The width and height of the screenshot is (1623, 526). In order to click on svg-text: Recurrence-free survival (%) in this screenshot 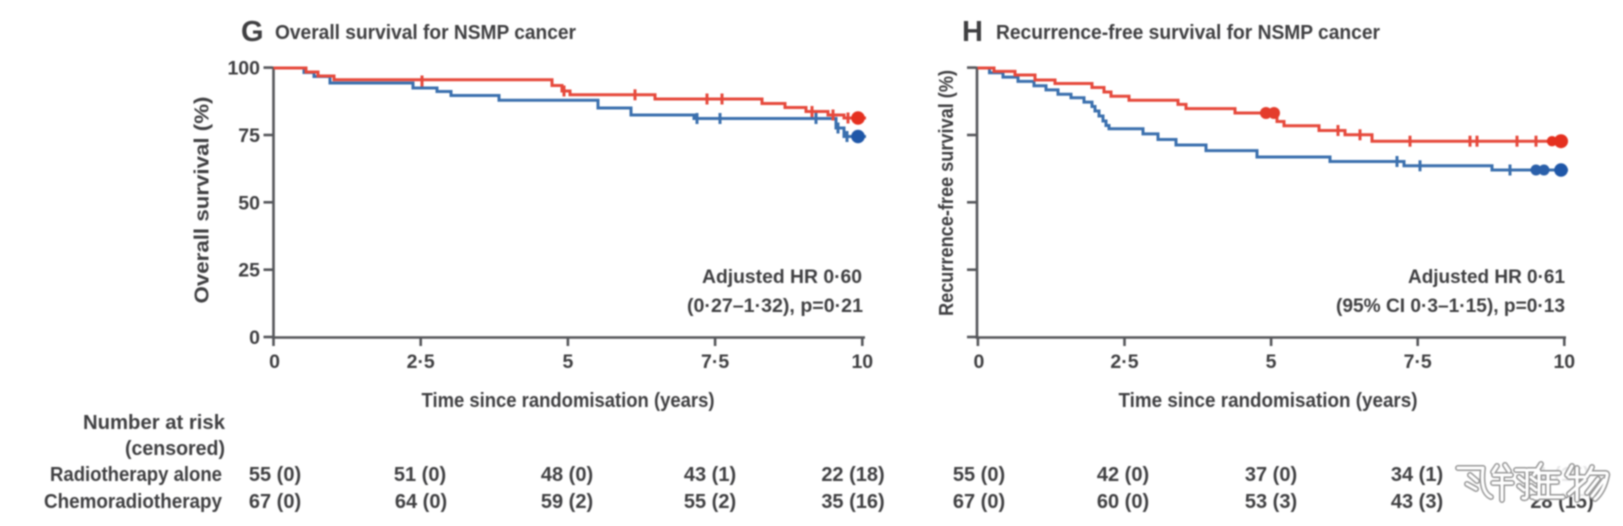, I will do `click(947, 193)`.